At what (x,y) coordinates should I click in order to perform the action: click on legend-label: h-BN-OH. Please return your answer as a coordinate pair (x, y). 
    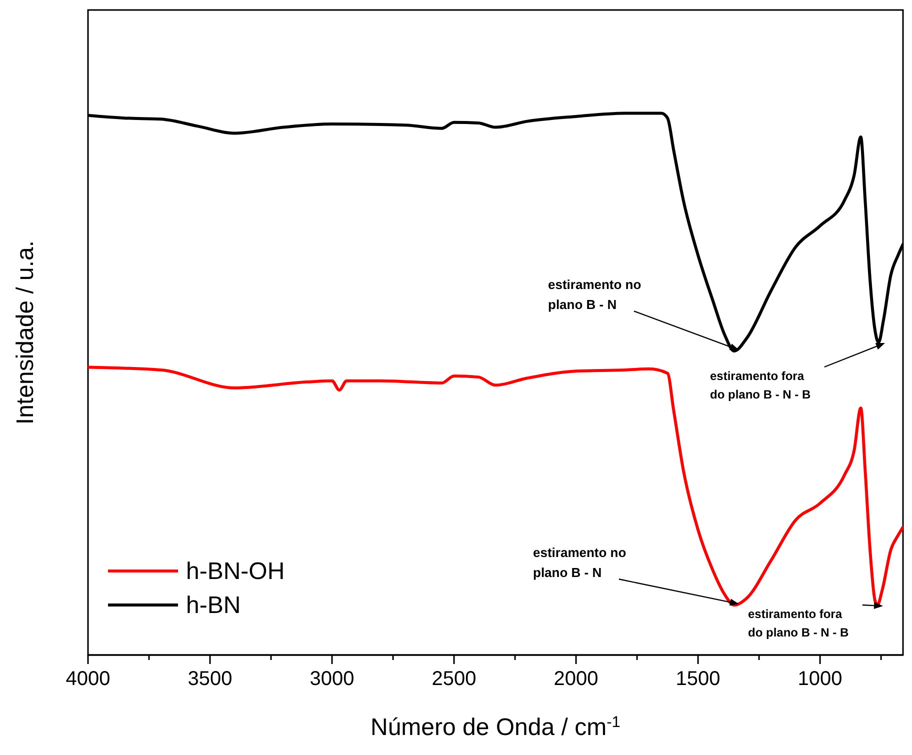
    Looking at the image, I should click on (235, 571).